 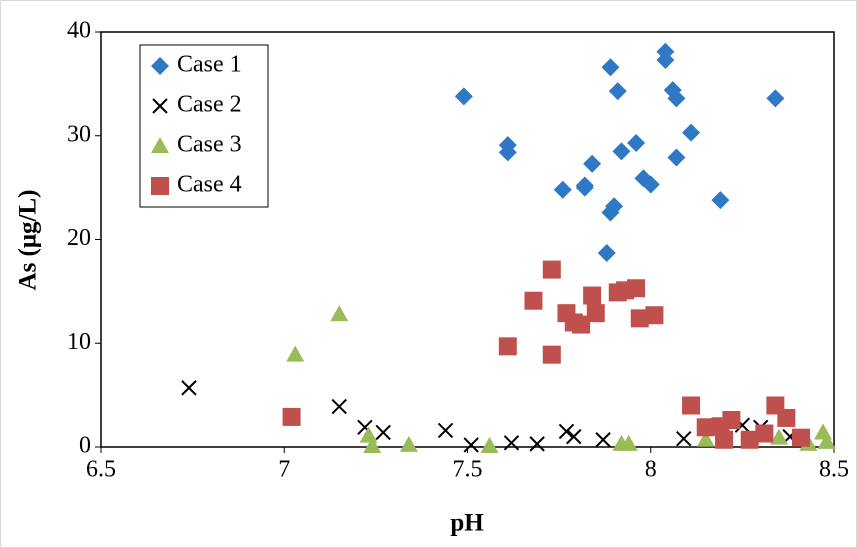 What do you see at coordinates (834, 470) in the screenshot?
I see `x-tick-label: 8.5` at bounding box center [834, 470].